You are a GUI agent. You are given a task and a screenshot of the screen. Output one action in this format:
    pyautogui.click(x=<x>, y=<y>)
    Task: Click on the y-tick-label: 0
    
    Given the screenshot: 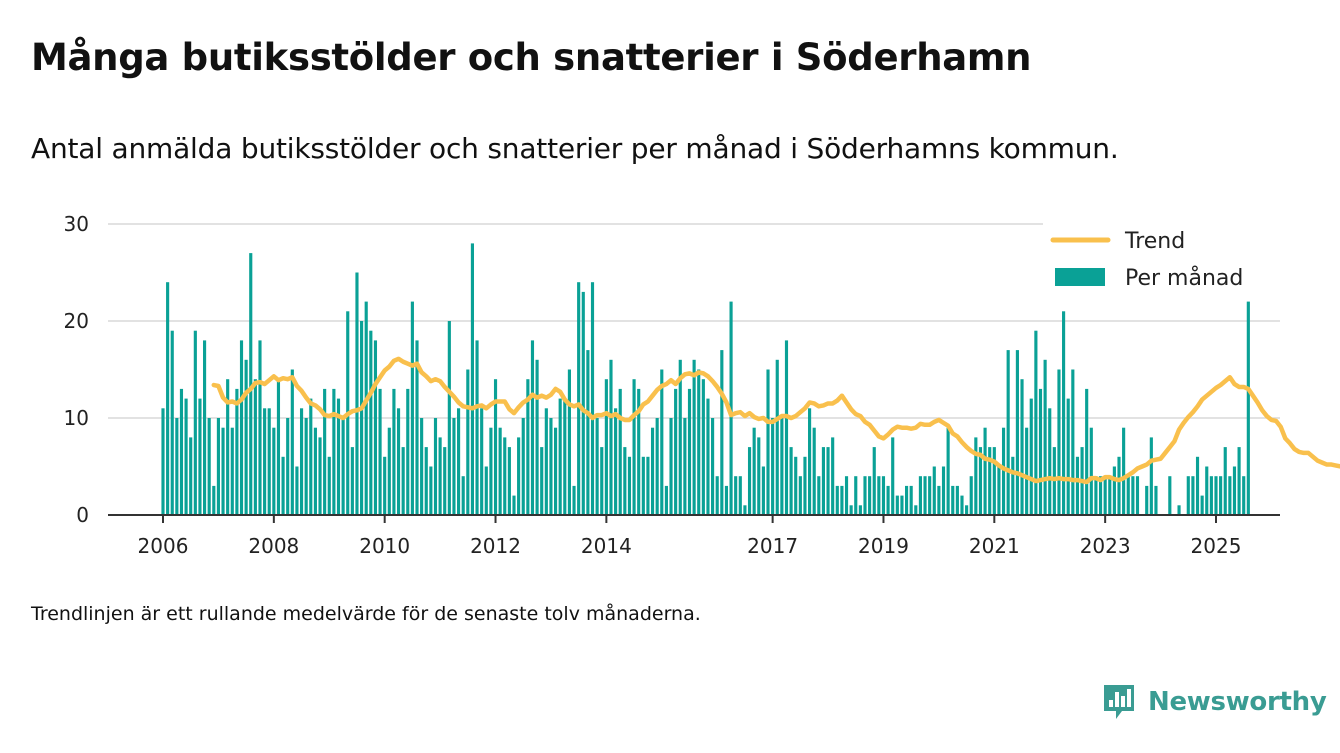 What is the action you would take?
    pyautogui.click(x=82, y=515)
    